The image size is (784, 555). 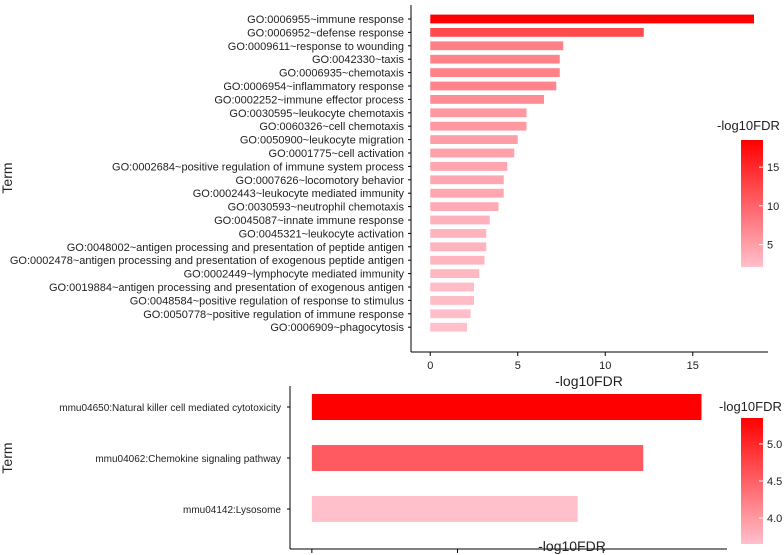 What do you see at coordinates (313, 87) in the screenshot?
I see `go-category-label: GO:0006954~inflammatory response` at bounding box center [313, 87].